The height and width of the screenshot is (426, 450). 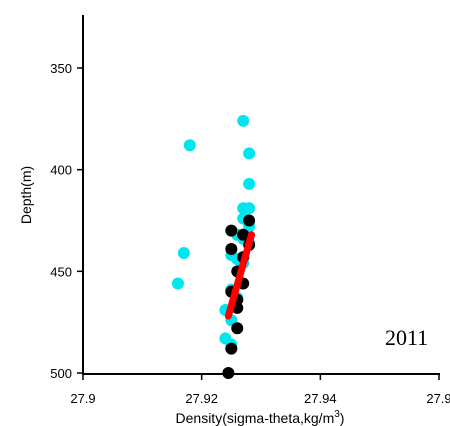 What do you see at coordinates (240, 275) in the screenshot?
I see `red-fit-line` at bounding box center [240, 275].